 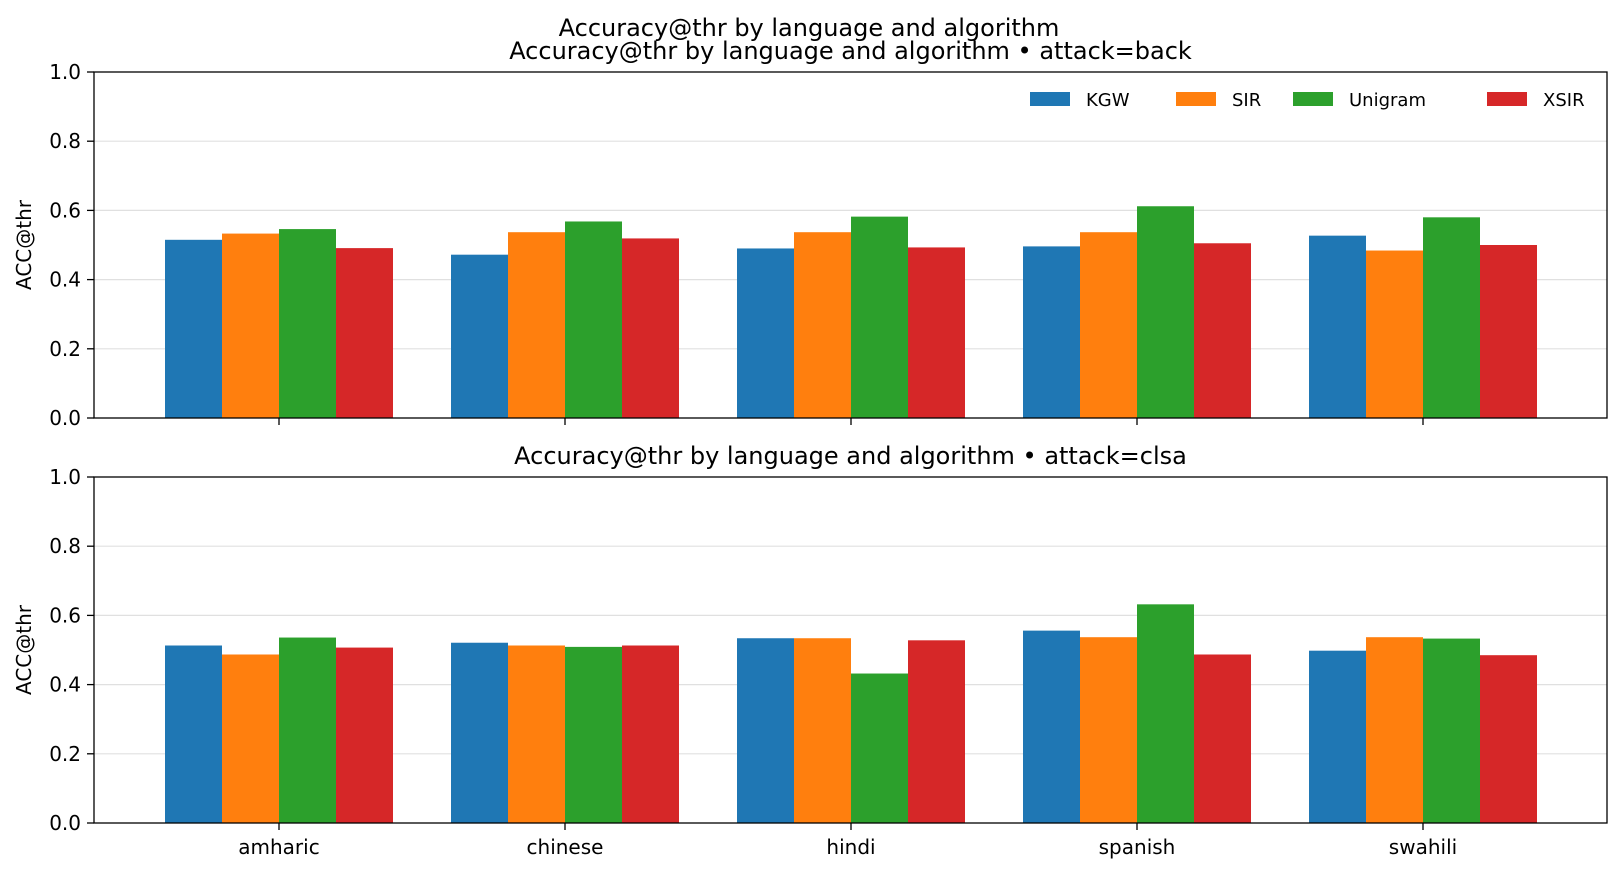 What do you see at coordinates (1196, 99) in the screenshot?
I see `legend-swatch-sir` at bounding box center [1196, 99].